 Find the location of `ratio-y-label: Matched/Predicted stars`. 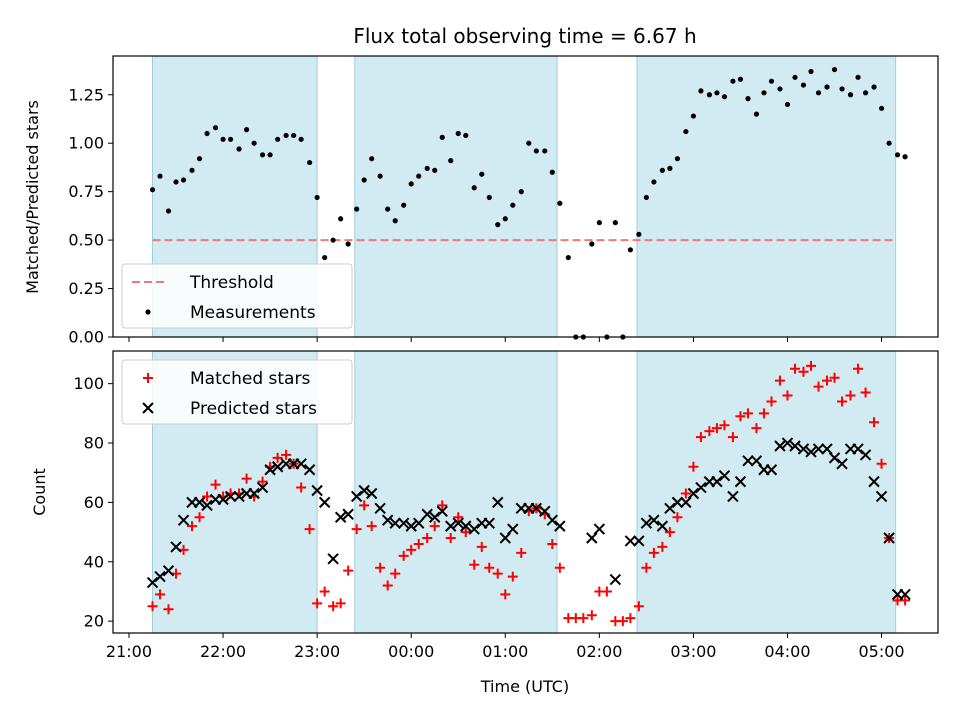

ratio-y-label: Matched/Predicted stars is located at coordinates (32, 197).